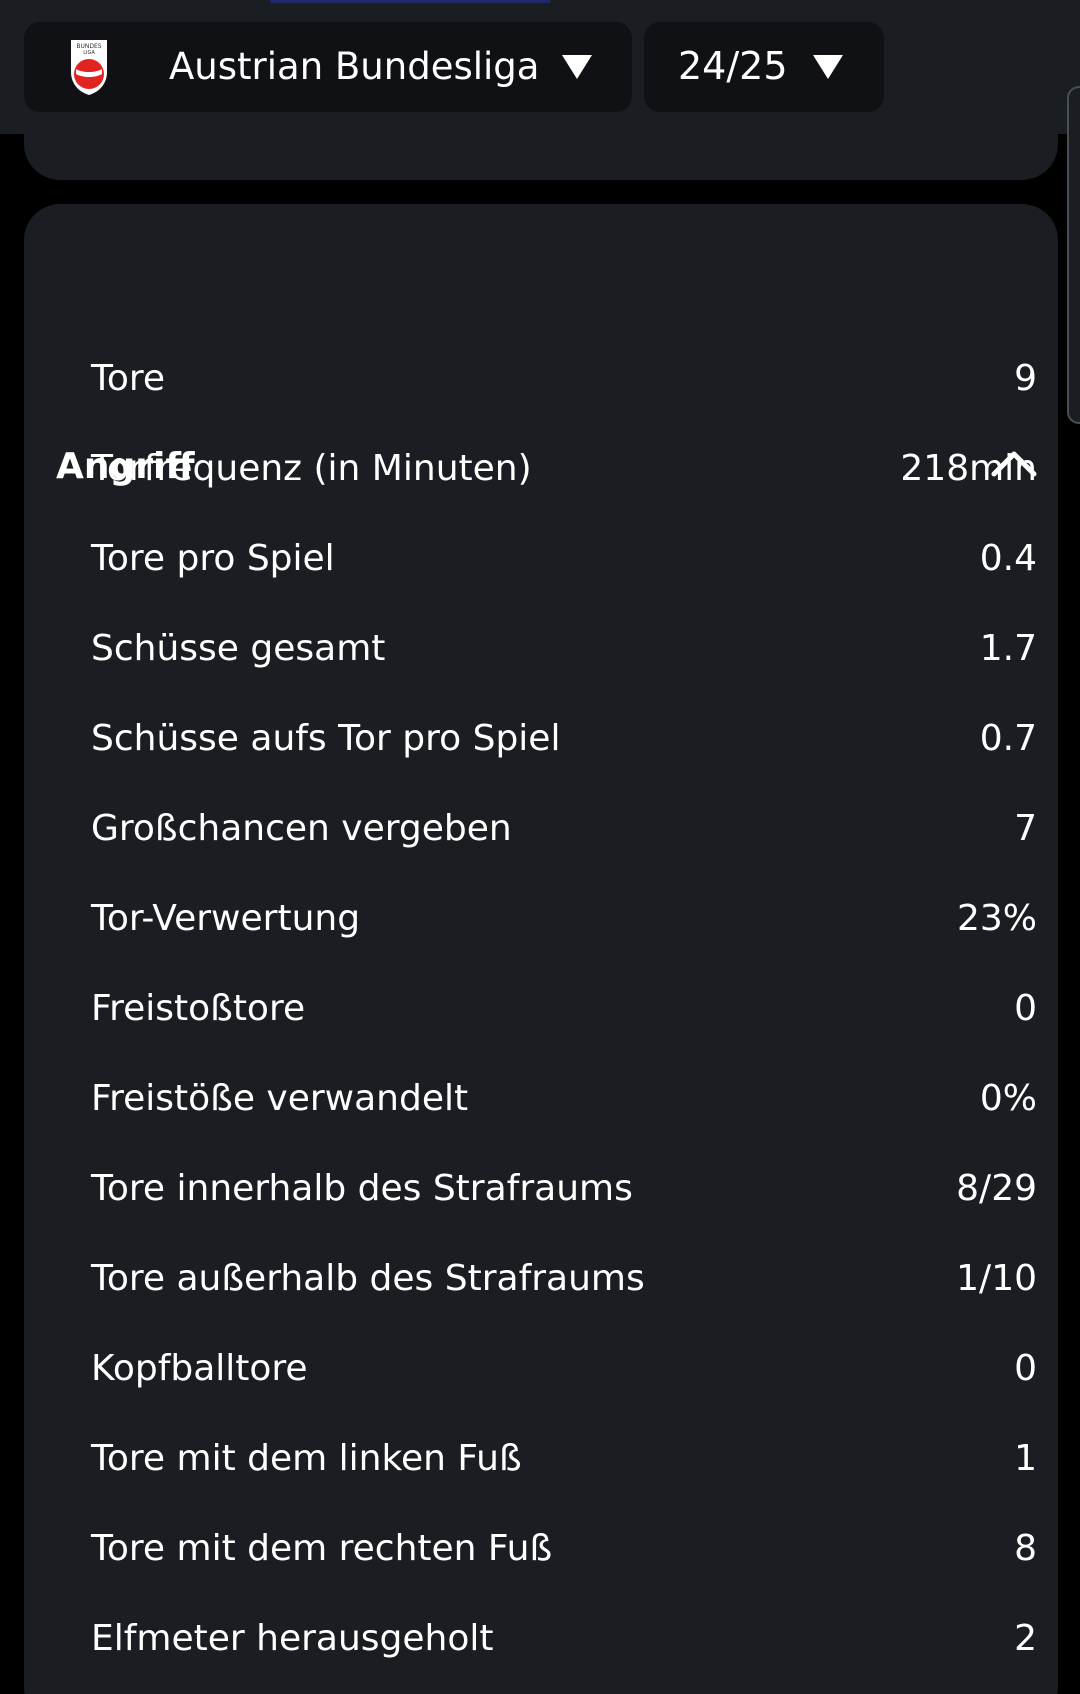  Describe the element at coordinates (1025, 1458) in the screenshot. I see `stat-value: 1` at that location.